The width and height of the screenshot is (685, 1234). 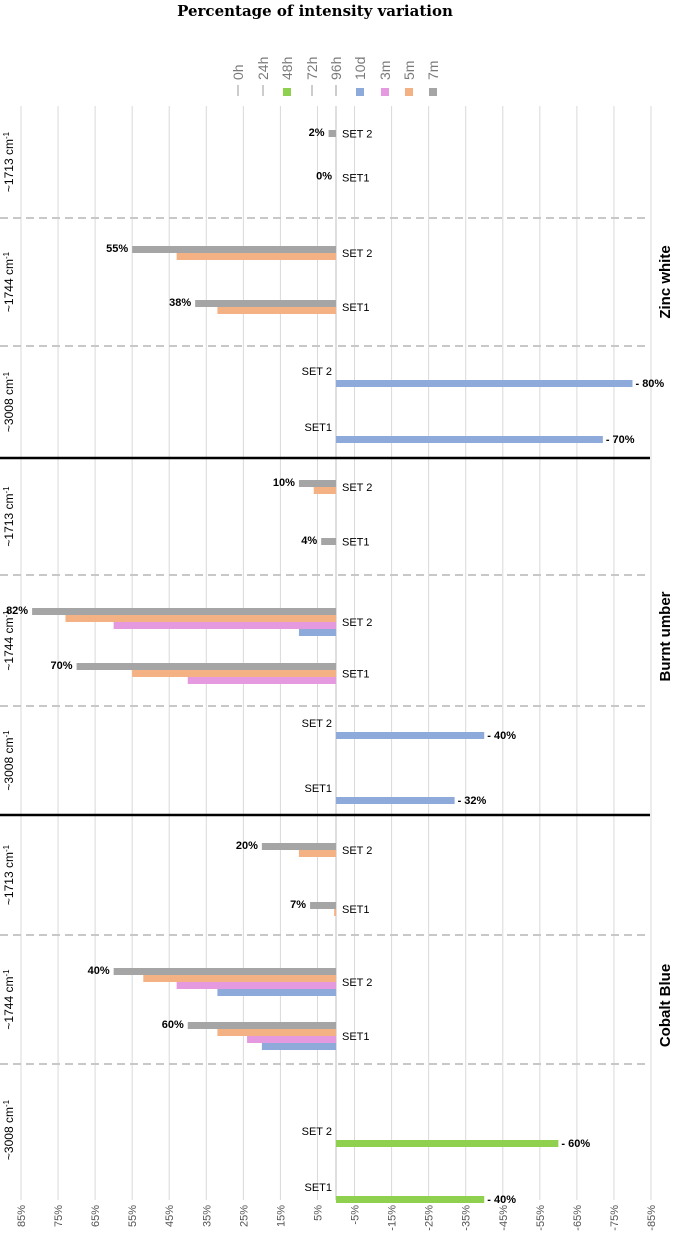 What do you see at coordinates (99, 971) in the screenshot?
I see `value-label: 40%` at bounding box center [99, 971].